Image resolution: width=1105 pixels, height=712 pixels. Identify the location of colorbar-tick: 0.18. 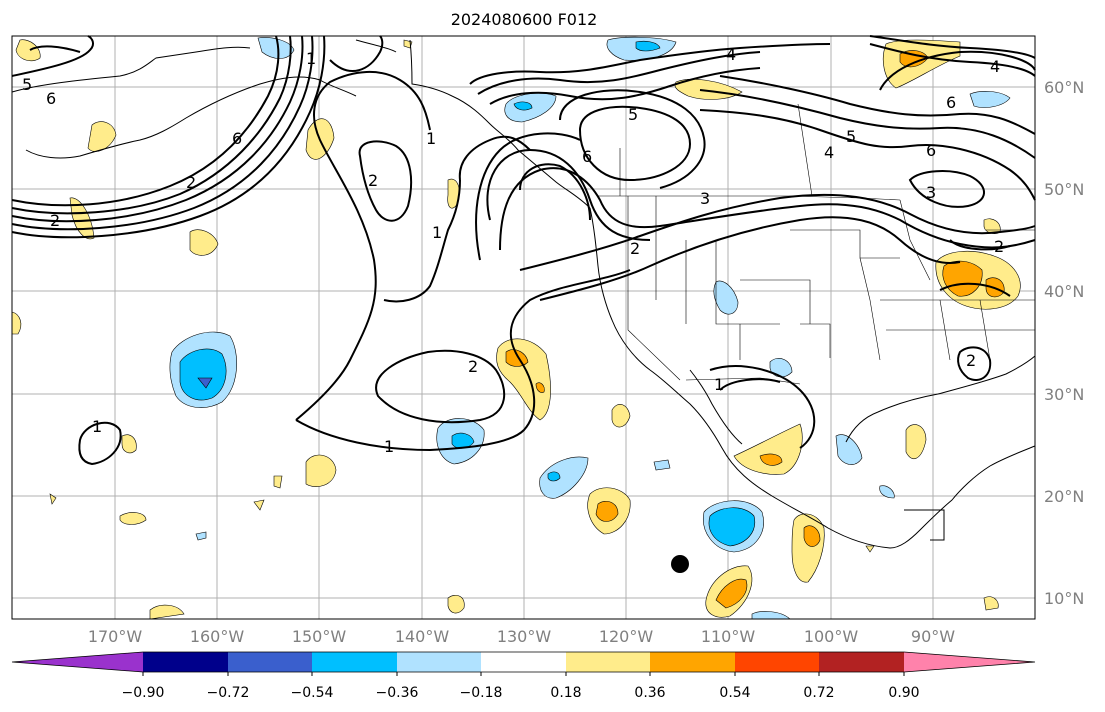
(565, 693).